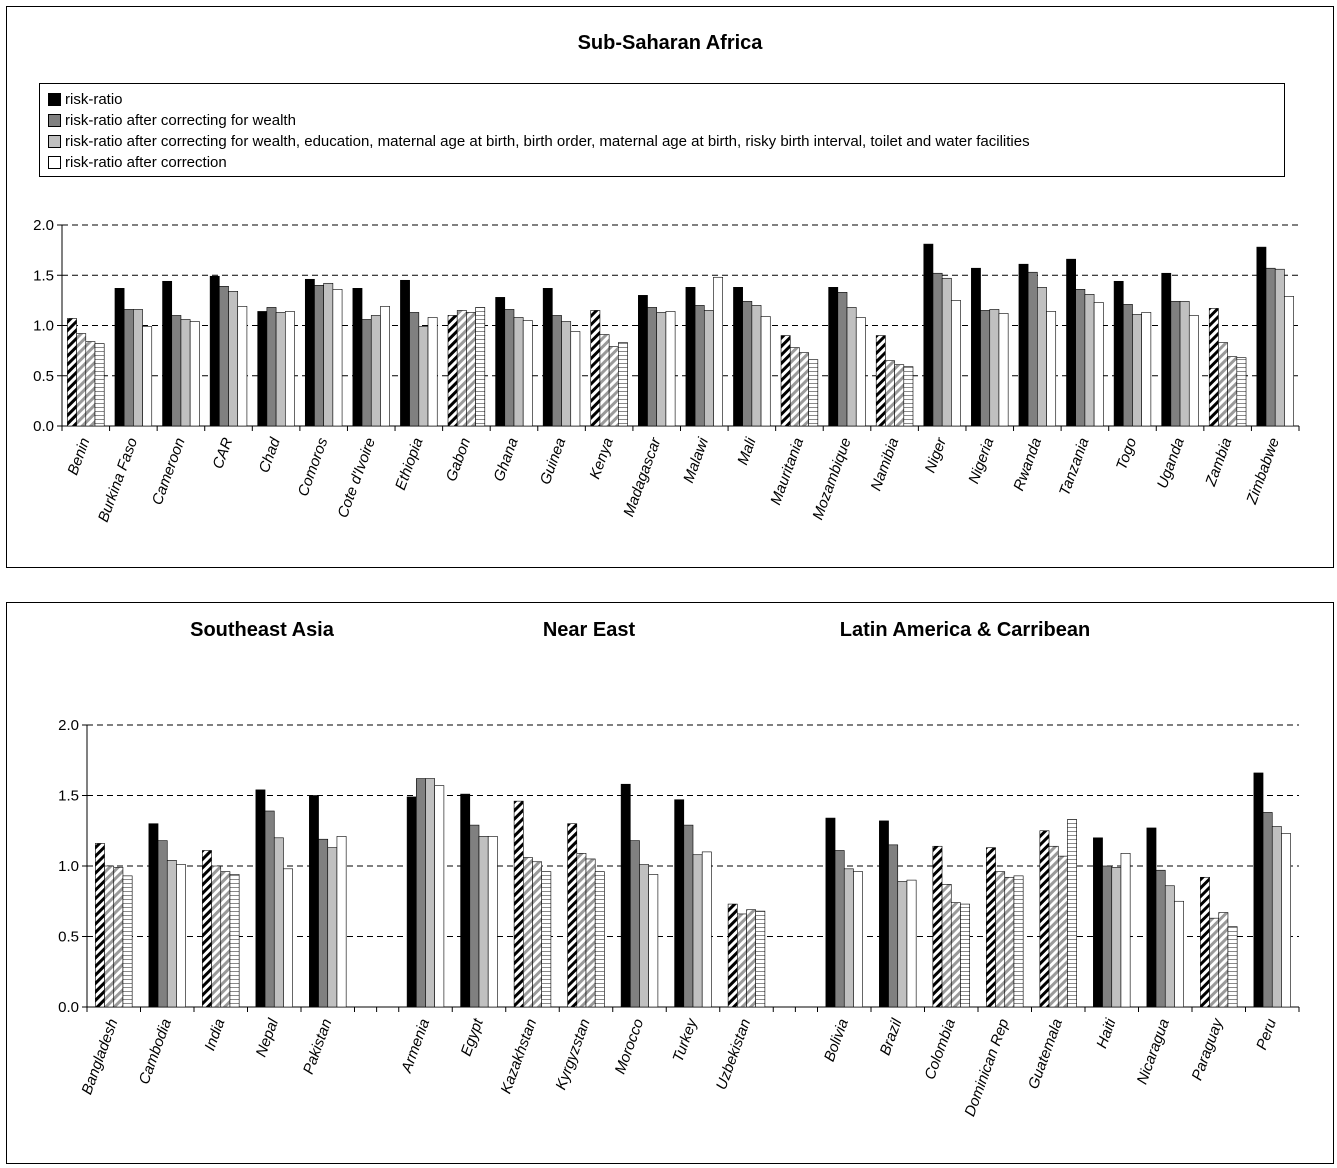  What do you see at coordinates (981, 461) in the screenshot?
I see `x-tick-label-nigeria: Nigeria` at bounding box center [981, 461].